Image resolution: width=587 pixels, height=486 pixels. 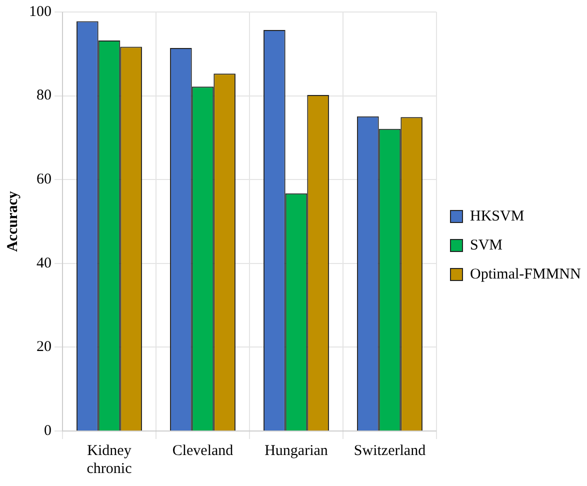 What do you see at coordinates (390, 450) in the screenshot?
I see `x-tick-label: Switzerland` at bounding box center [390, 450].